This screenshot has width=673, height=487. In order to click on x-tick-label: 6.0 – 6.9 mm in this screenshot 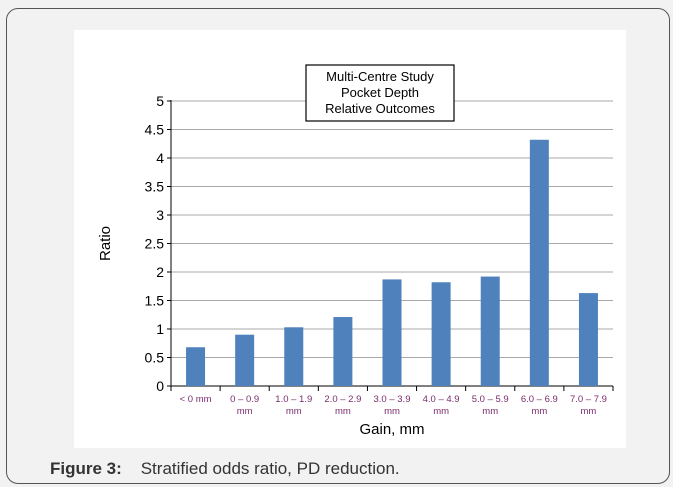, I will do `click(539, 405)`.